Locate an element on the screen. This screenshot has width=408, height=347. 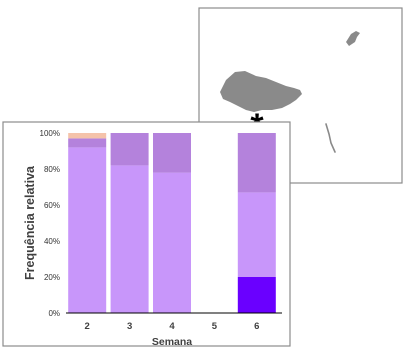
x-tick-label: 3 is located at coordinates (129, 326).